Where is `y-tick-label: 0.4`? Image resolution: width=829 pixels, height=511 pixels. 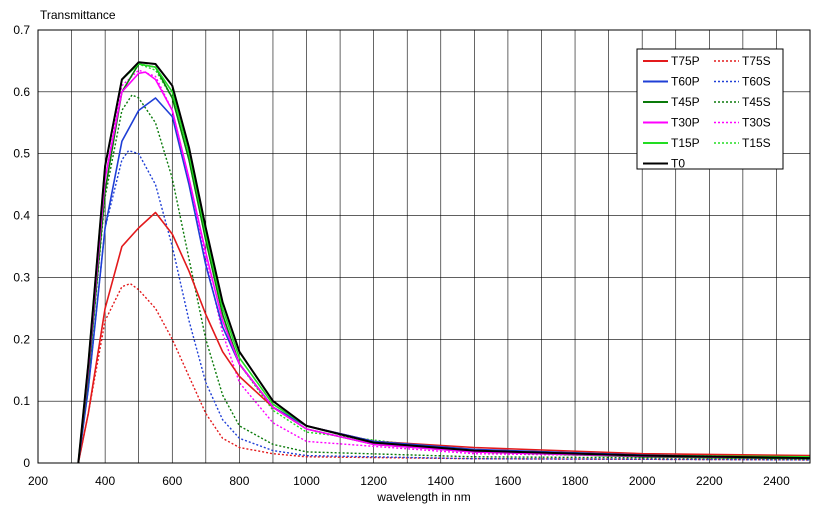 y-tick-label: 0.4 is located at coordinates (21, 216).